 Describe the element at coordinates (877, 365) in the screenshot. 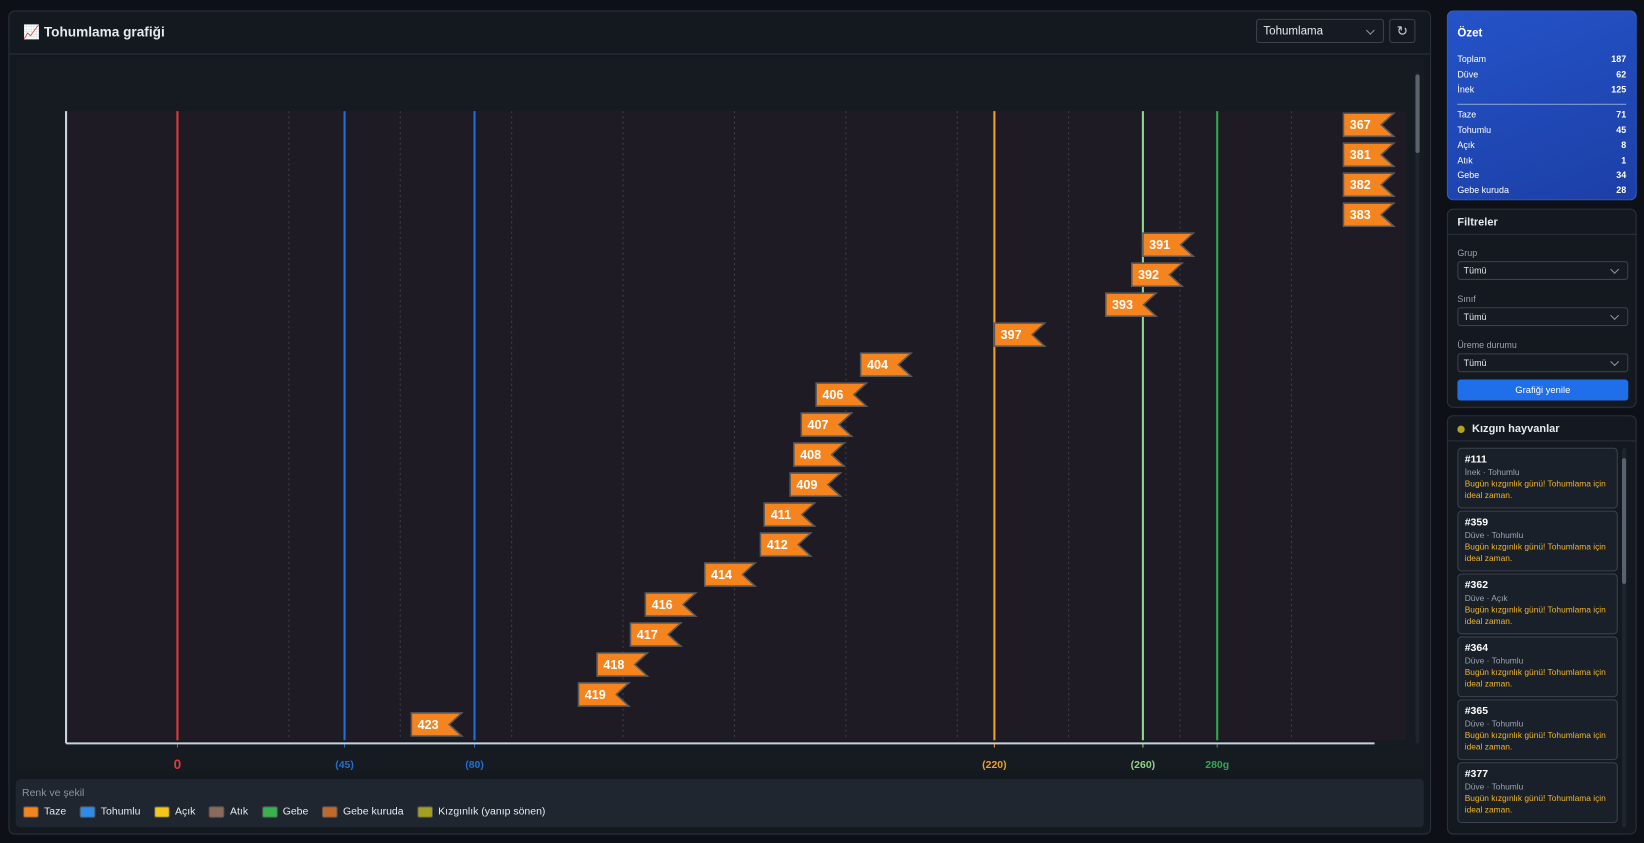

I see `flag-label: 404` at that location.